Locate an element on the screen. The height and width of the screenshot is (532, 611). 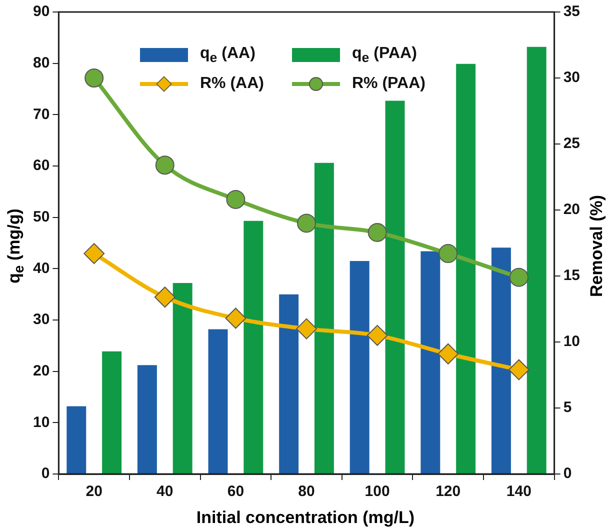
x-tick-label: 20 is located at coordinates (94, 491).